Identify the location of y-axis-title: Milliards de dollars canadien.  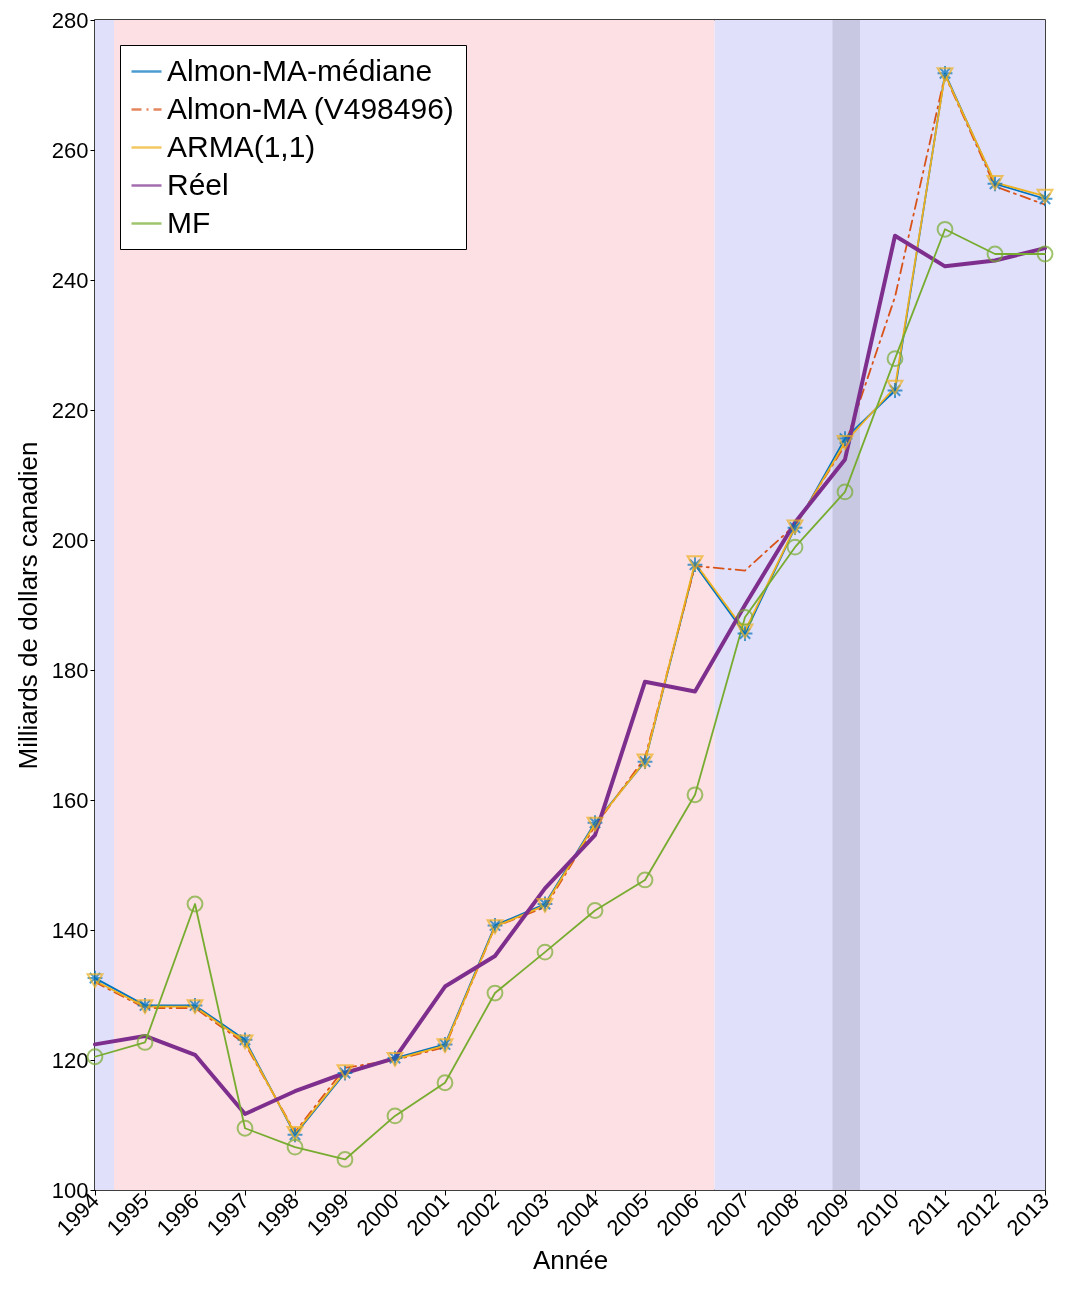
(27, 605).